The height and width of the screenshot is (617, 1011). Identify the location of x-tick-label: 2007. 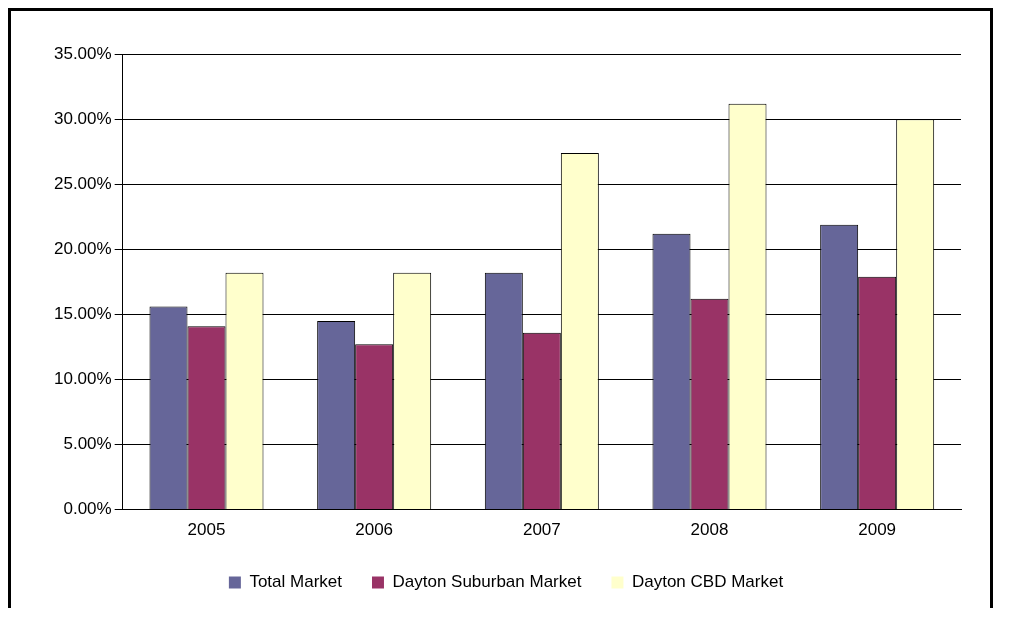
(541, 530).